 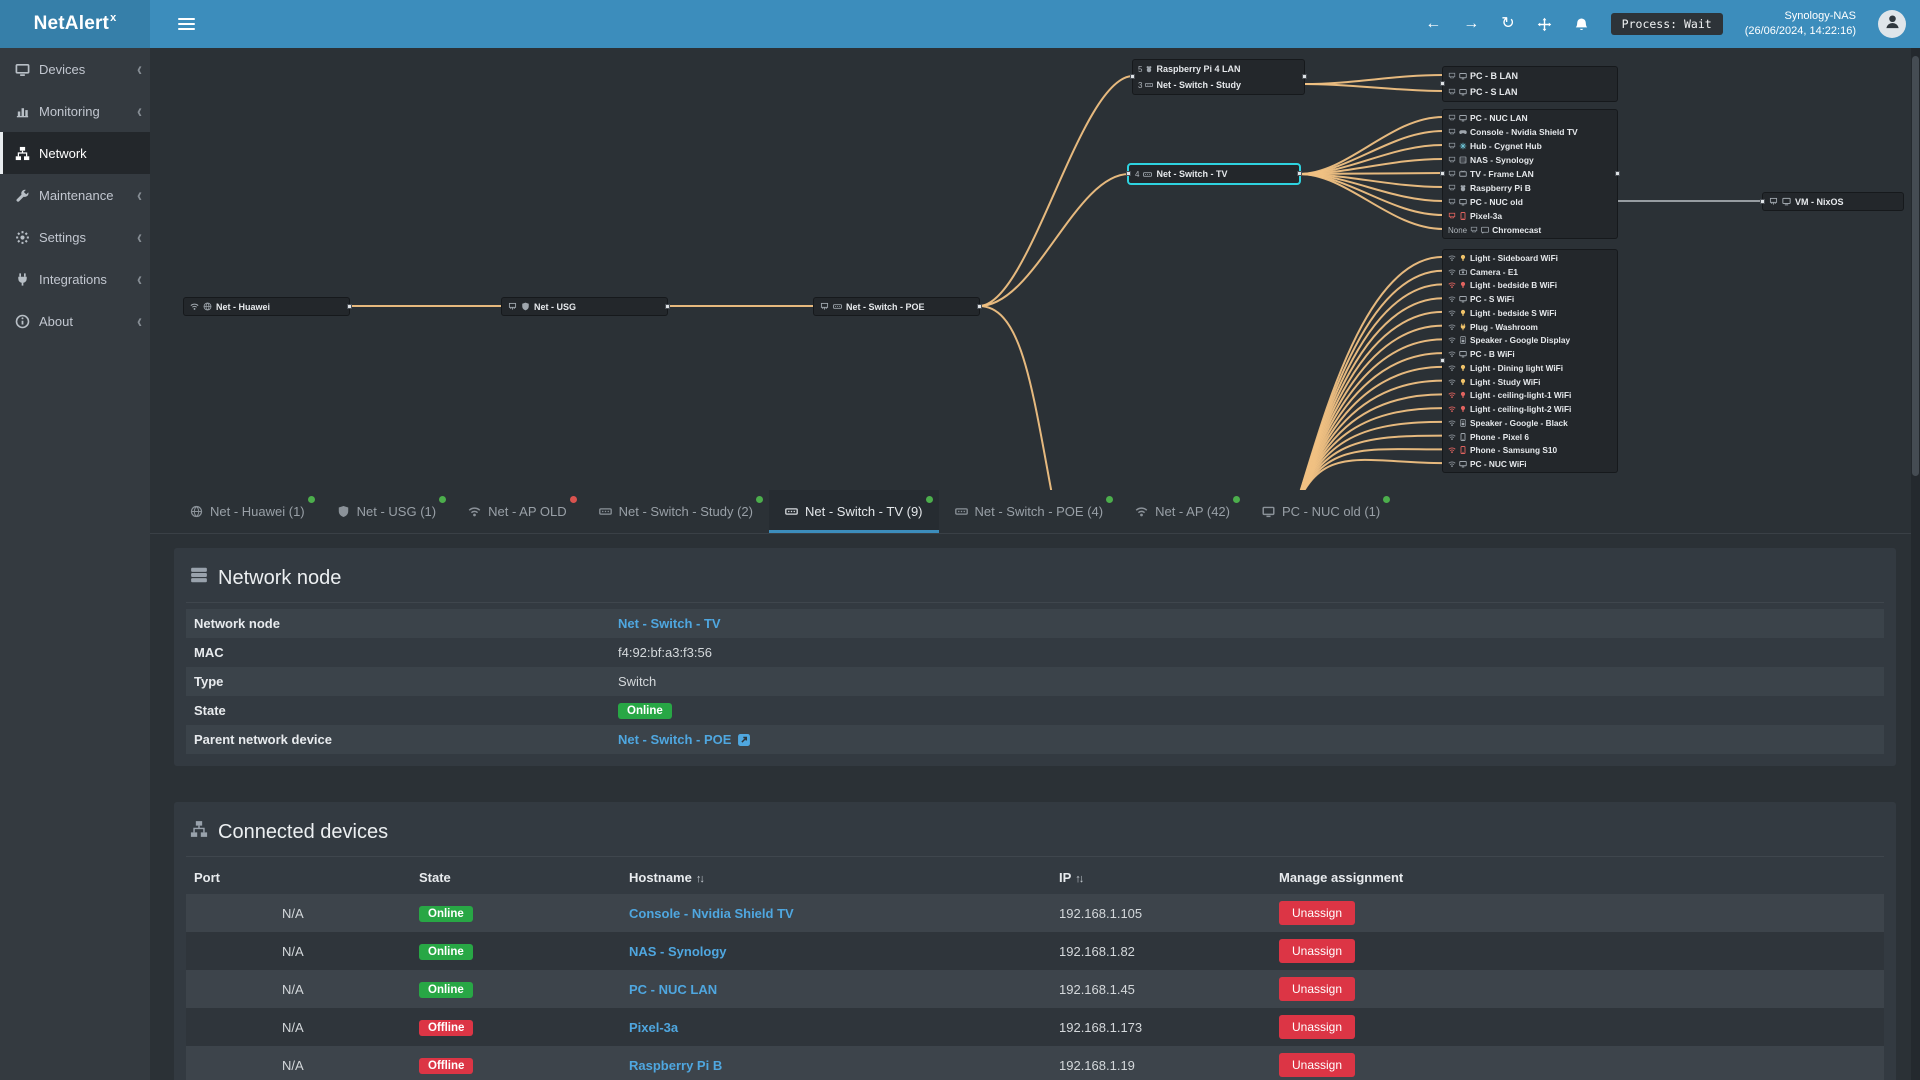 I want to click on field-row-network-node: Network node Net - Switch - TV, so click(x=1035, y=623).